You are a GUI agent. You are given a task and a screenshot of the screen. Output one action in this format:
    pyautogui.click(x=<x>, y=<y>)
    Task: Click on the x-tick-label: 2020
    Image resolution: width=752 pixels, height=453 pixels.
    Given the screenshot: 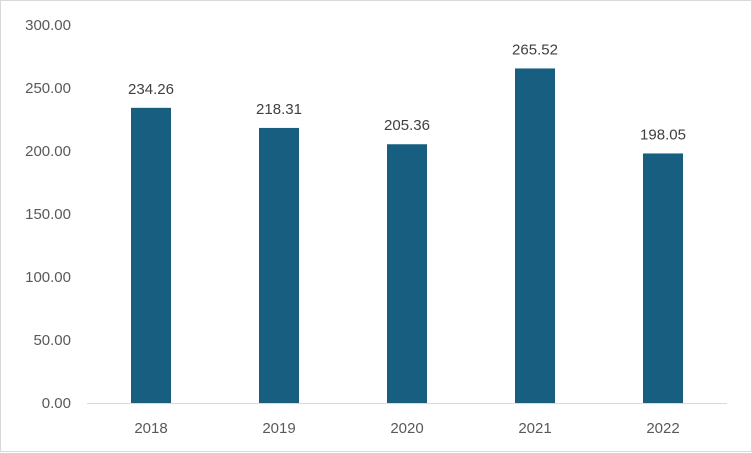 What is the action you would take?
    pyautogui.click(x=406, y=428)
    